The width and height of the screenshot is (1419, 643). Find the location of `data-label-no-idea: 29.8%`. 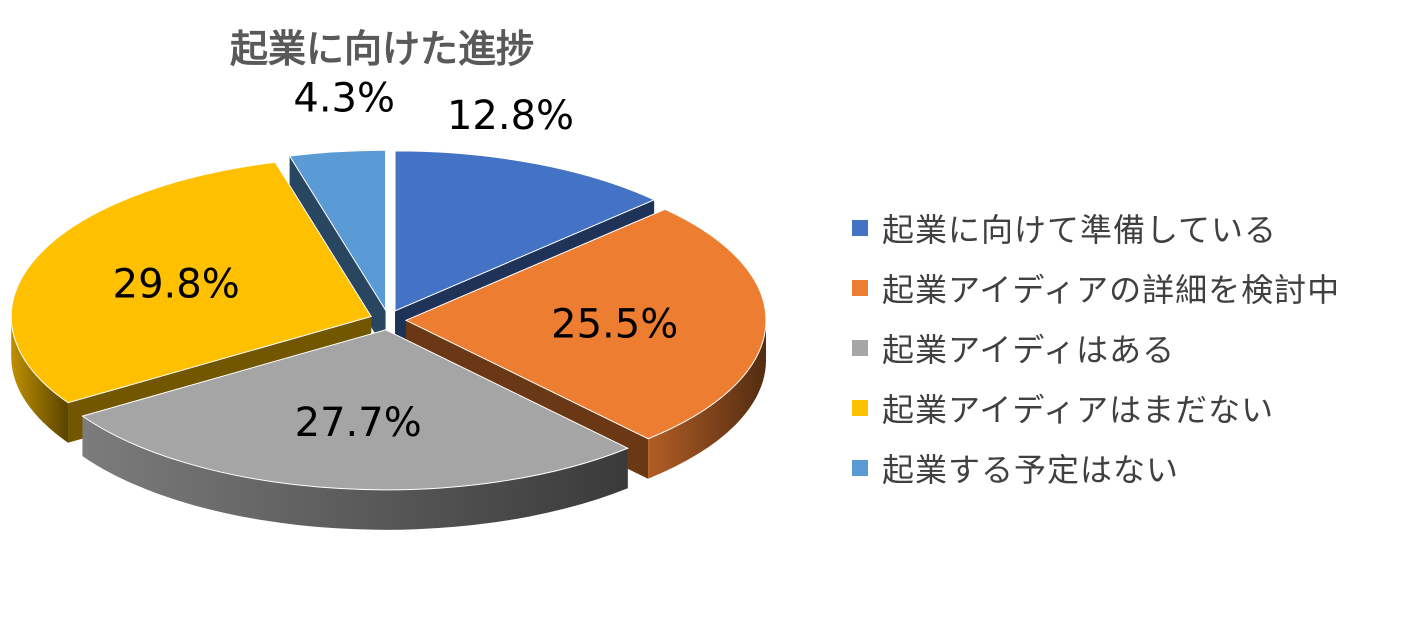

data-label-no-idea: 29.8% is located at coordinates (176, 284).